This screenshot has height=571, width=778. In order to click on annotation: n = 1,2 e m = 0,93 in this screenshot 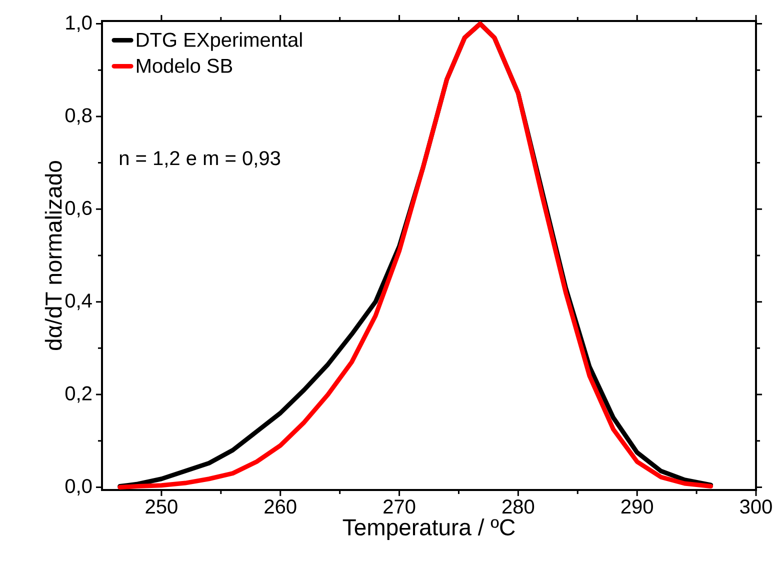, I will do `click(200, 159)`.